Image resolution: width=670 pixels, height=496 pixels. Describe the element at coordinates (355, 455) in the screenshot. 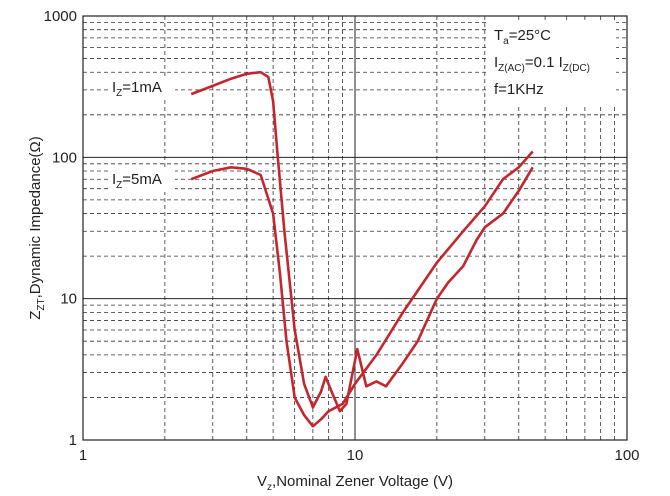

I see `x-tick-label: 10` at that location.